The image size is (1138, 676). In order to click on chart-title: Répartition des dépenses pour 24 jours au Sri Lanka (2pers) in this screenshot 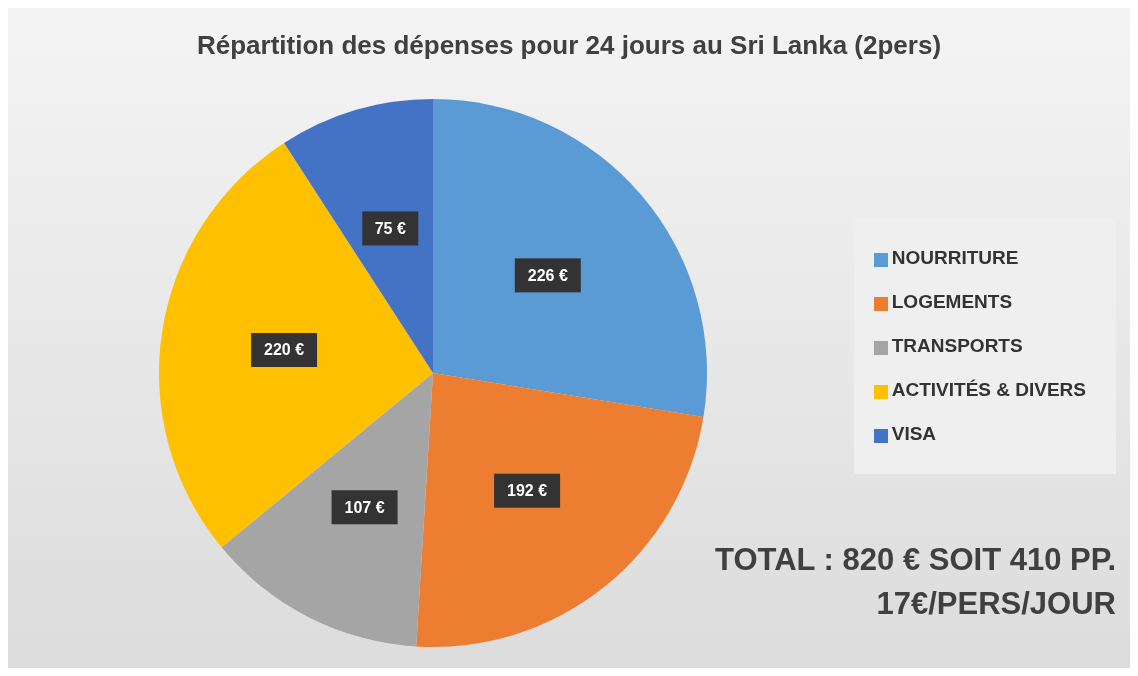, I will do `click(569, 45)`.